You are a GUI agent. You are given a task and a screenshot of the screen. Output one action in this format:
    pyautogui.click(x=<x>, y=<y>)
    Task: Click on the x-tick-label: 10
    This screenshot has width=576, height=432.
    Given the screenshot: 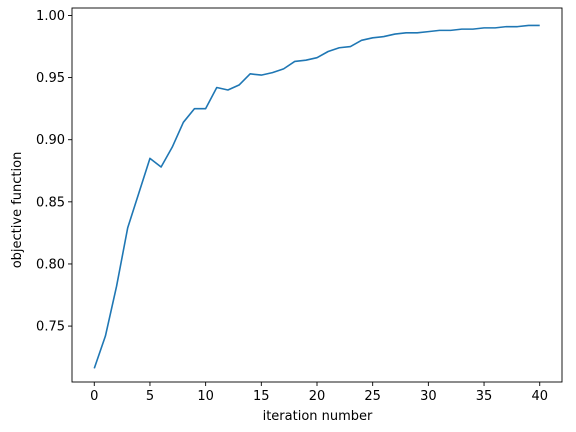 What is the action you would take?
    pyautogui.click(x=205, y=396)
    